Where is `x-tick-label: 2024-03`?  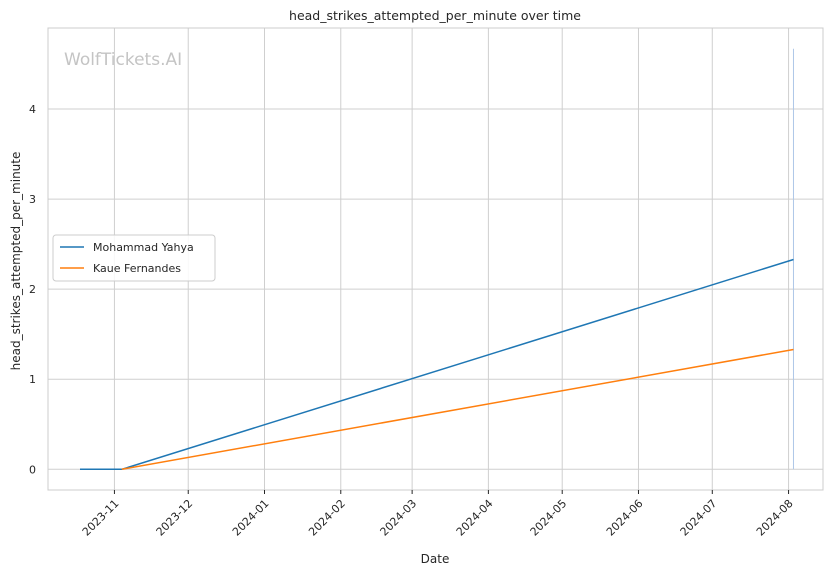
x-tick-label: 2024-03 is located at coordinates (399, 518).